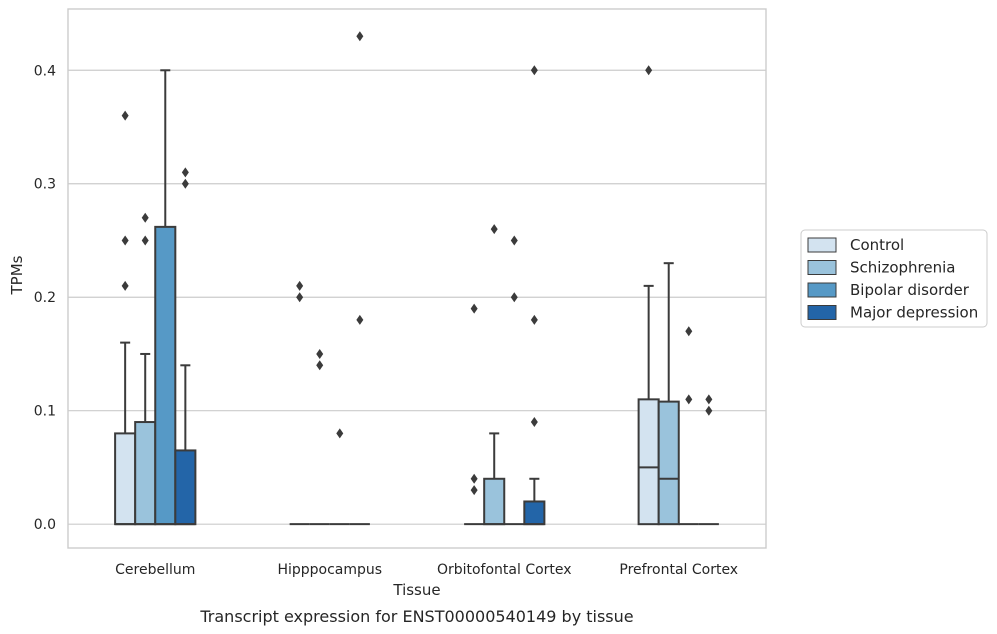 The width and height of the screenshot is (997, 634). Describe the element at coordinates (329, 570) in the screenshot. I see `x-tick-label: Hipppocampus` at that location.